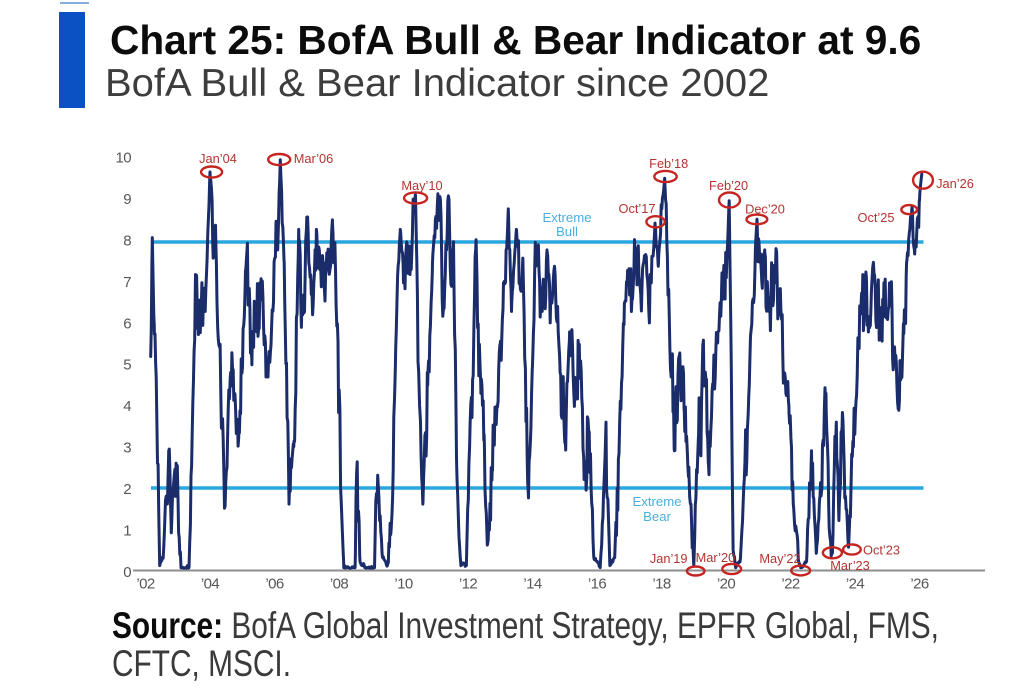 The width and height of the screenshot is (1024, 689). What do you see at coordinates (669, 558) in the screenshot?
I see `svg-text: Jan’19` at bounding box center [669, 558].